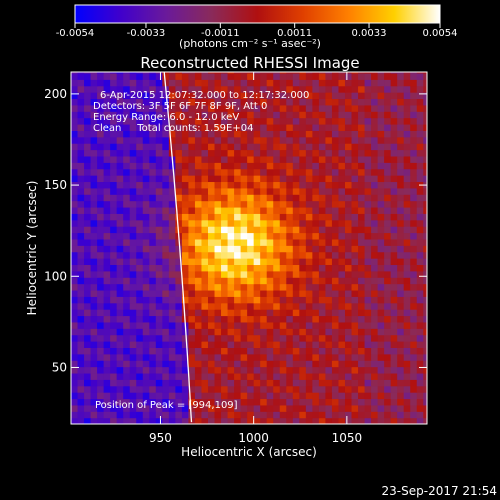  What do you see at coordinates (257, 31) in the screenshot?
I see `colorbar-ticks: -0.0054 -0.0033 -0.0011 0.0011 0.0033 0.0054` at bounding box center [257, 31].